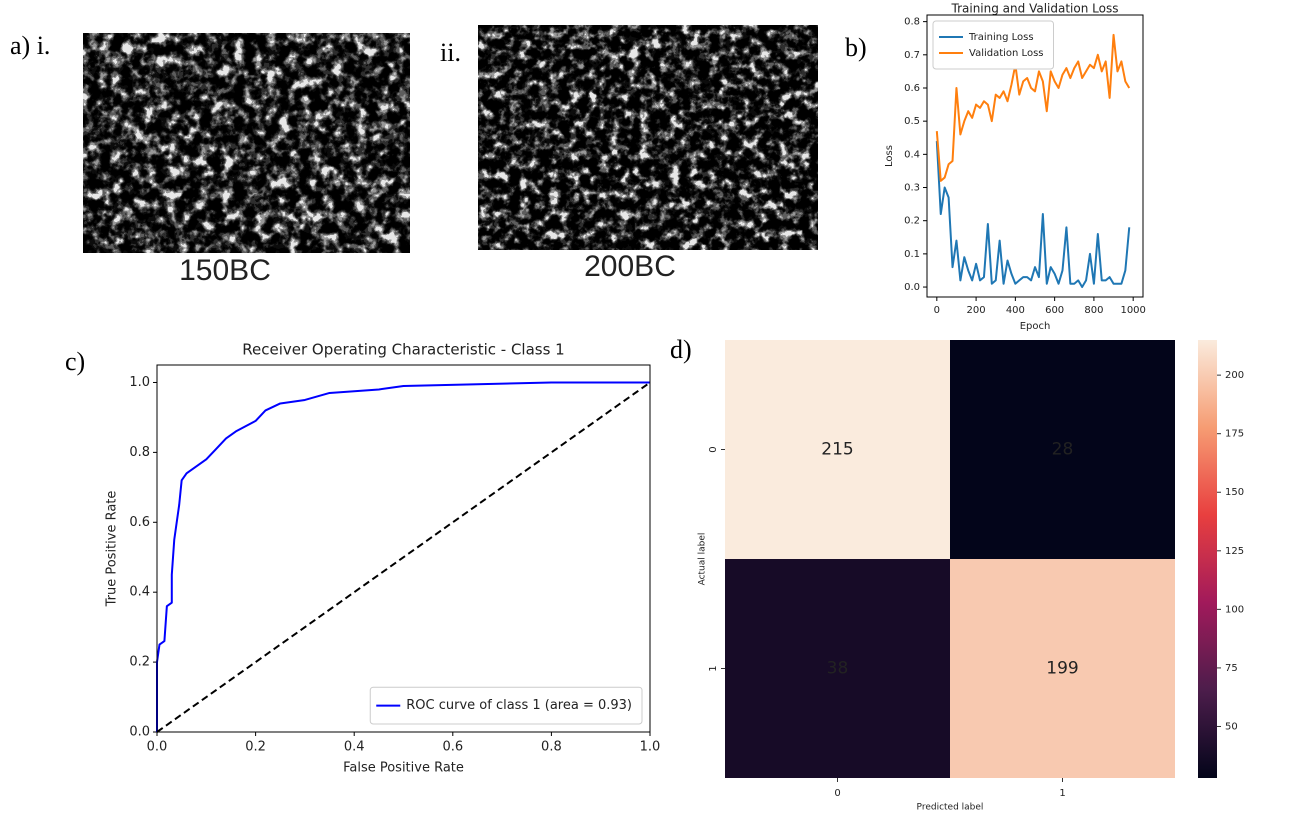 The image size is (1303, 817). Describe the element at coordinates (912, 188) in the screenshot. I see `y-tick-label: 0.3` at that location.